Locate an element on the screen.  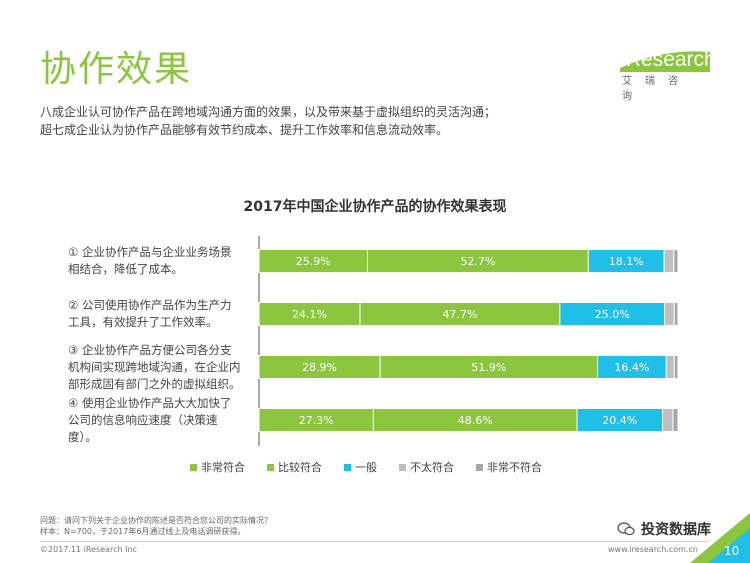
data-label: 20.4% is located at coordinates (619, 420).